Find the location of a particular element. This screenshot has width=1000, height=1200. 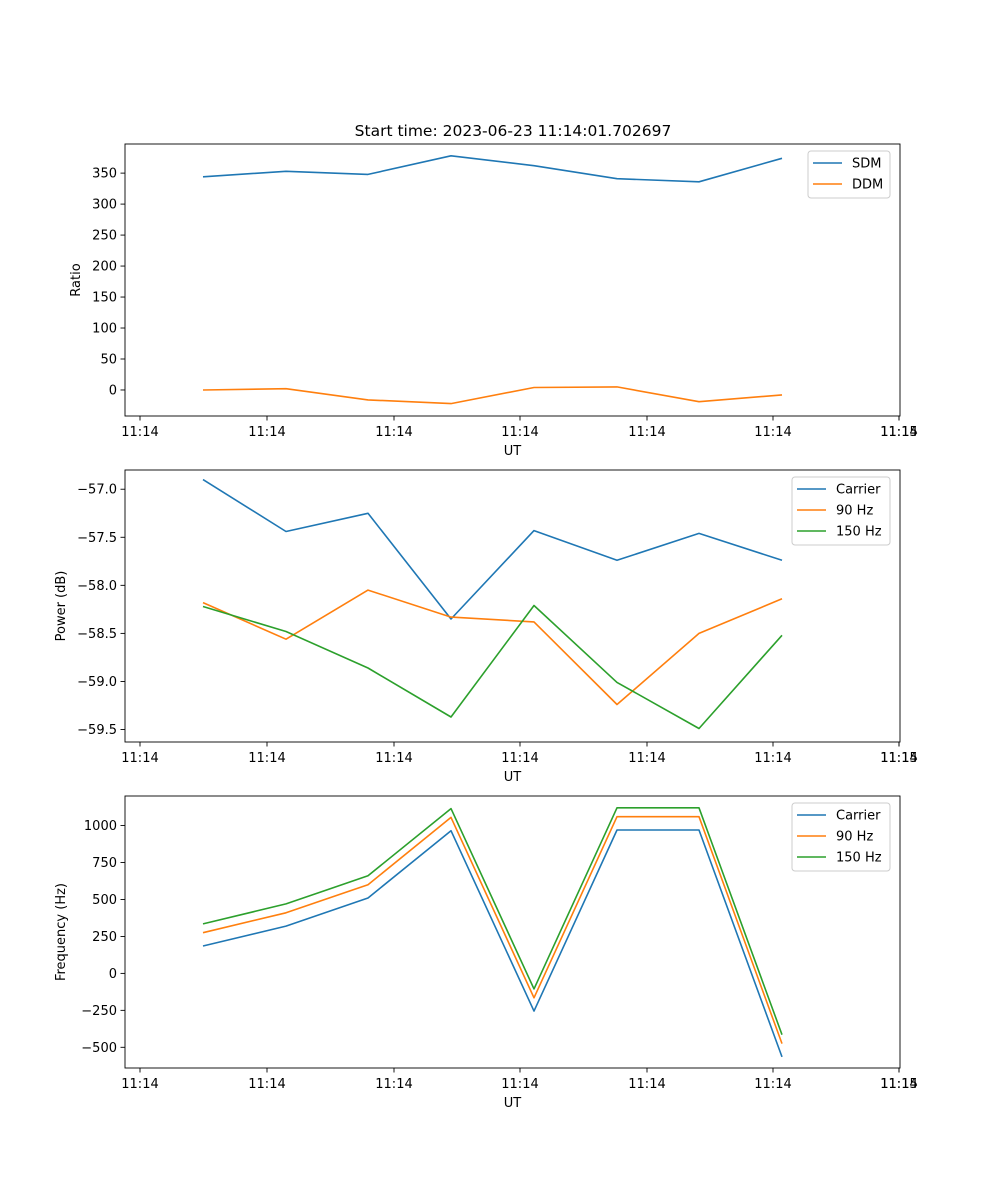

y-tick-label: −250 is located at coordinates (99, 1011).